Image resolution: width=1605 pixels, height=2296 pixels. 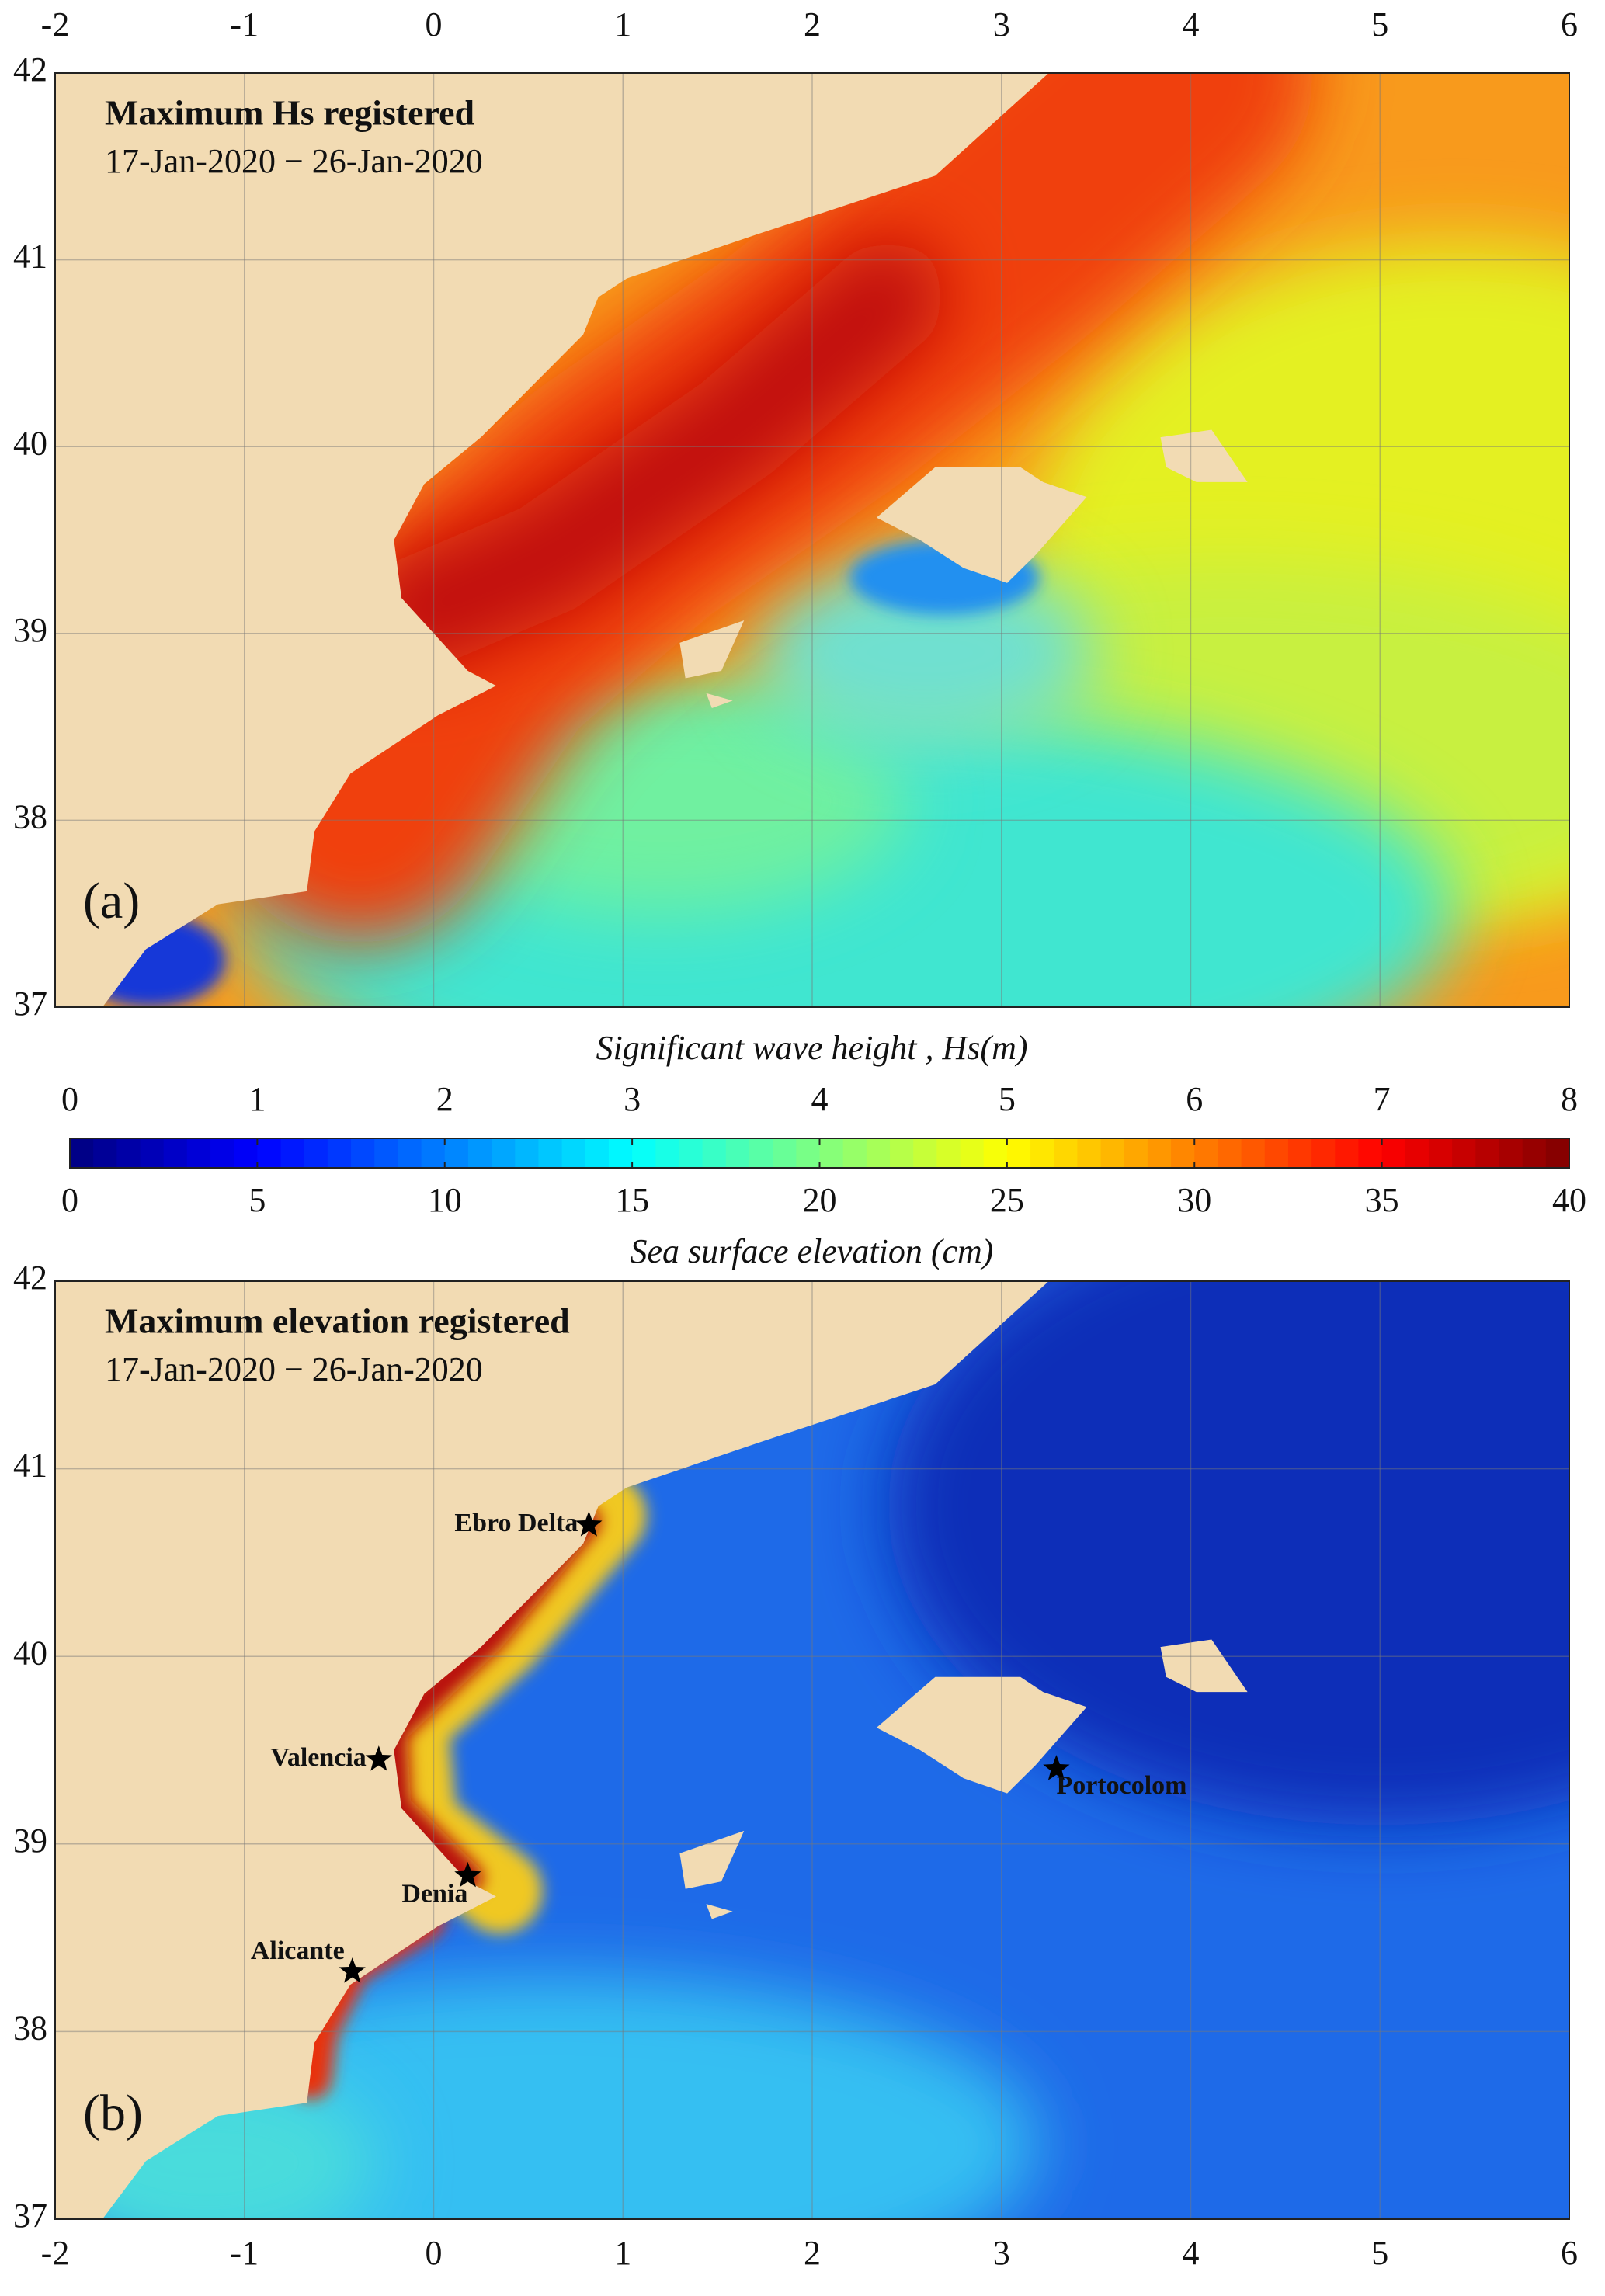 I want to click on colorbar-tick-label: 6, so click(x=1194, y=1099).